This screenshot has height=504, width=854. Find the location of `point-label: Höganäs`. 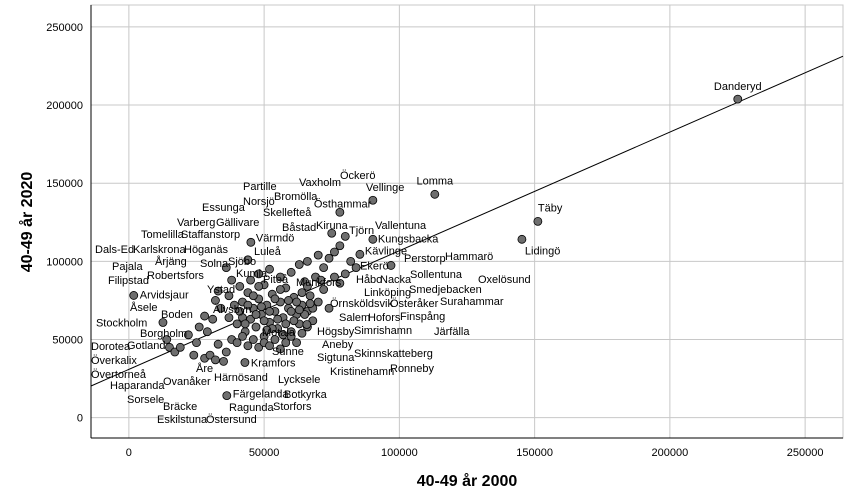

point-label: Höganäs is located at coordinates (206, 250).